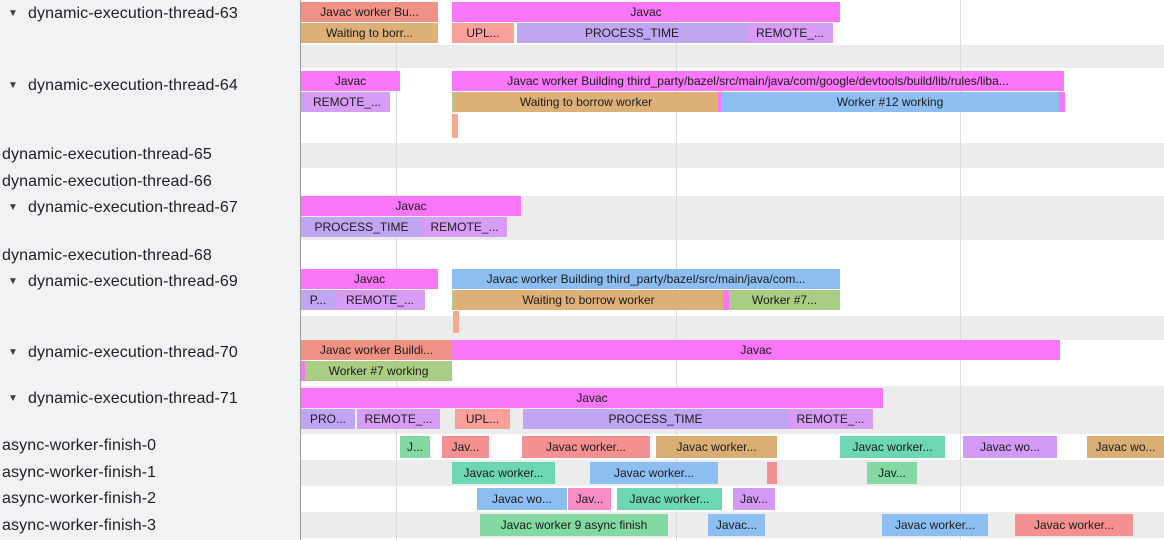  Describe the element at coordinates (960, 270) in the screenshot. I see `gridline` at that location.